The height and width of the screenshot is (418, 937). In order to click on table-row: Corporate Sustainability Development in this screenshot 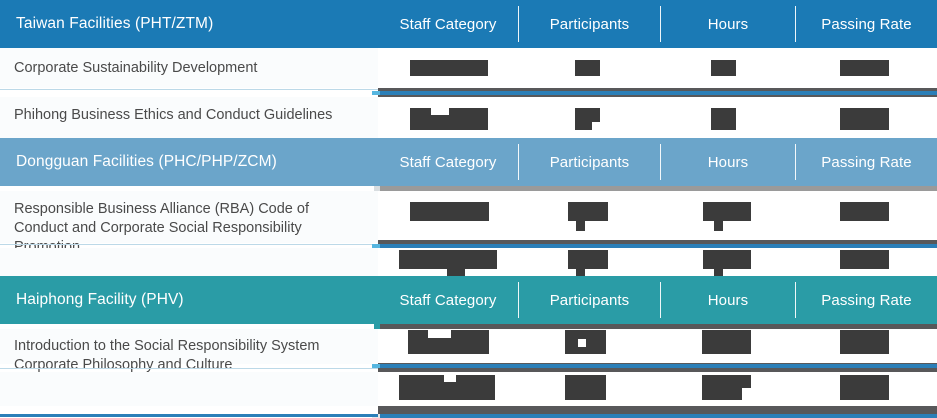, I will do `click(468, 68)`.